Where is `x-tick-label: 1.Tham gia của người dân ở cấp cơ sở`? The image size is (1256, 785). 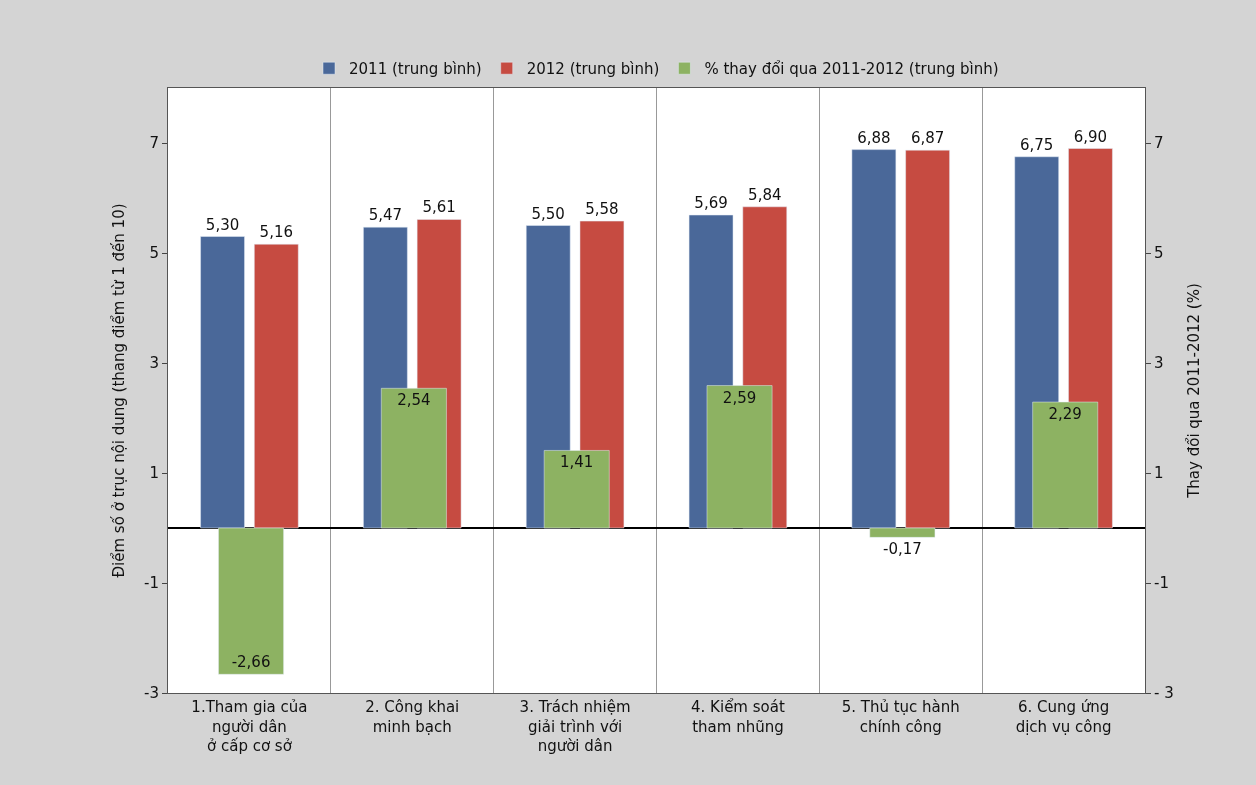
x-tick-label: 1.Tham gia của người dân ở cấp cơ sở is located at coordinates (249, 726).